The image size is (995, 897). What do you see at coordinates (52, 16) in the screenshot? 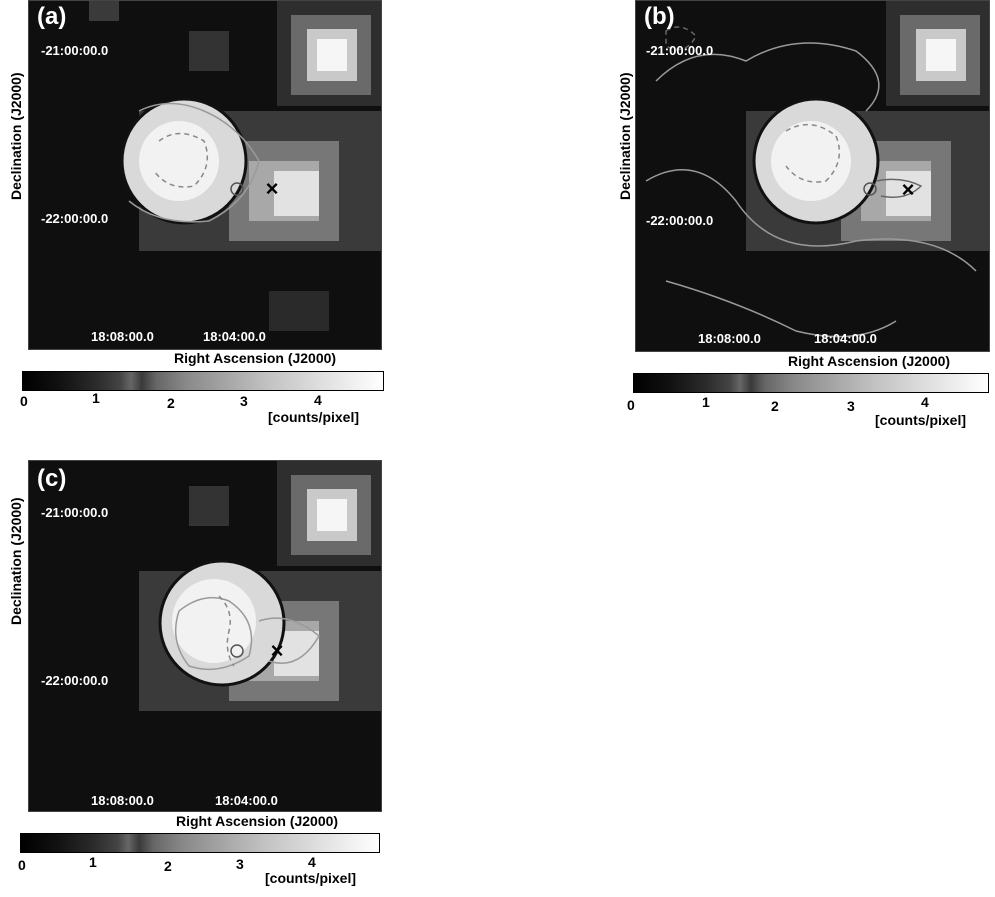
I see `panel-label: (a)` at bounding box center [52, 16].